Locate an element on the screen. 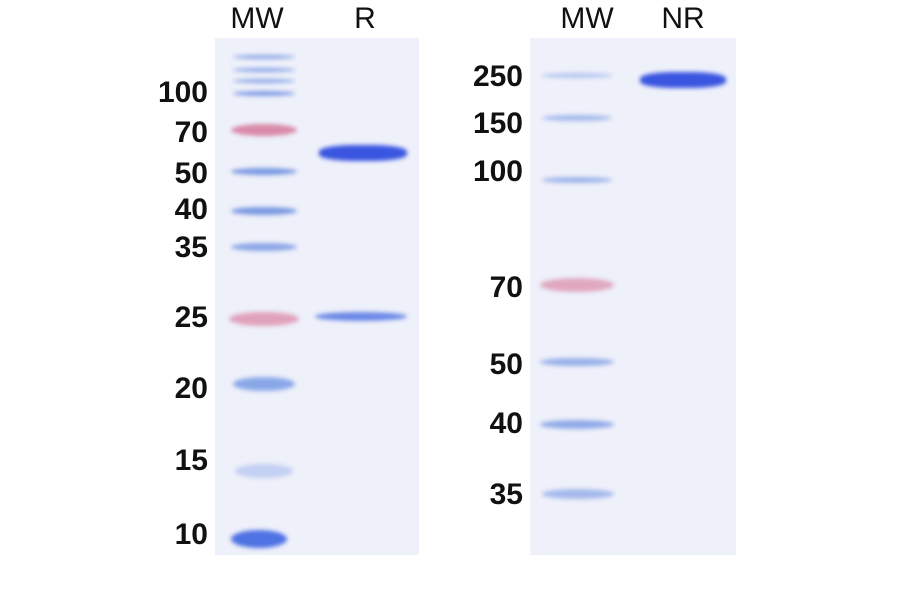 The width and height of the screenshot is (900, 594). left-marker-15: 15 is located at coordinates (191, 460).